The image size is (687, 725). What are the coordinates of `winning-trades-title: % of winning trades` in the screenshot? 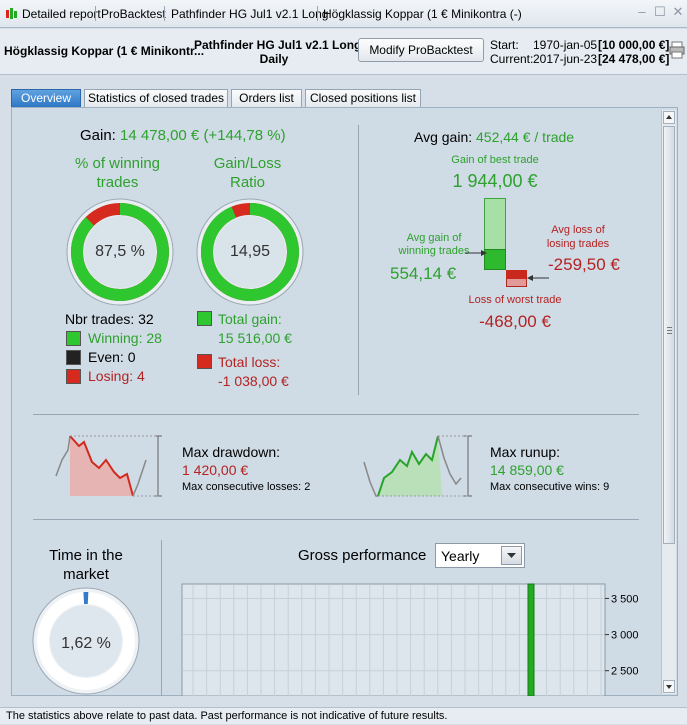 It's located at (117, 173).